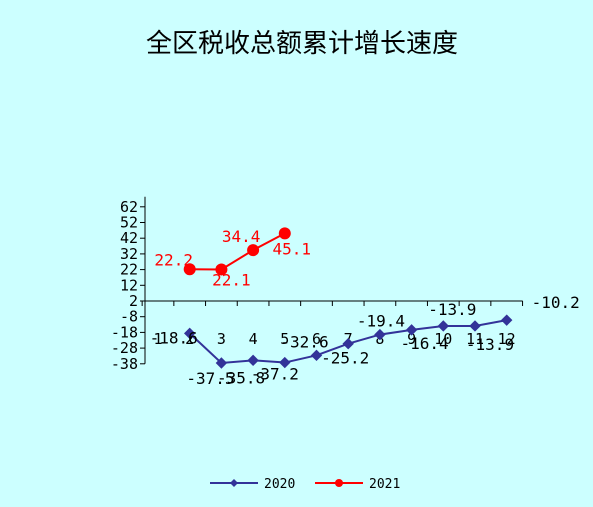 The image size is (593, 507). Describe the element at coordinates (241, 236) in the screenshot. I see `data-label-2021: 34.4` at that location.